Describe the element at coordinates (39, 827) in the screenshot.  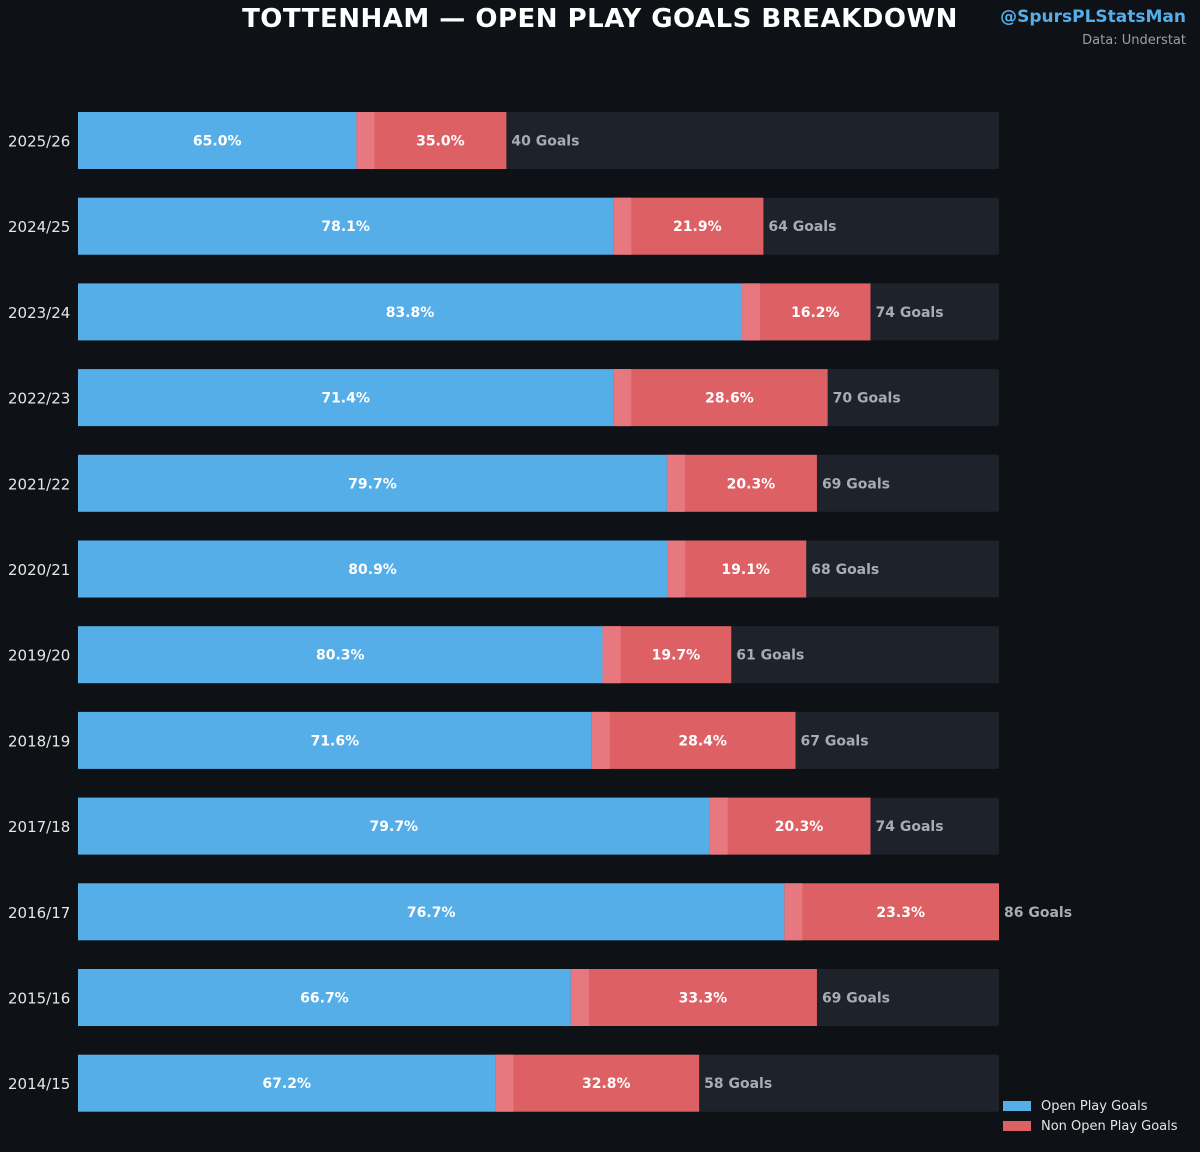
I see `y-tick-label: 2017/18` at that location.